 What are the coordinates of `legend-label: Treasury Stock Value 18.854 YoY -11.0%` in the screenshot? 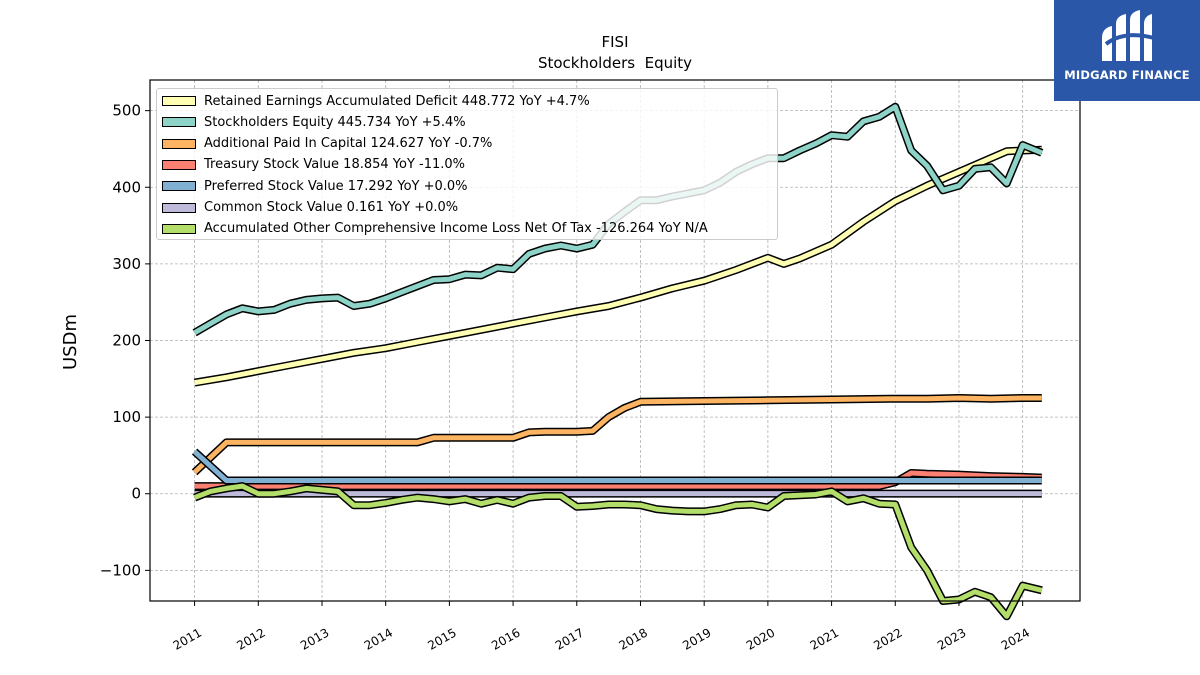 It's located at (335, 165).